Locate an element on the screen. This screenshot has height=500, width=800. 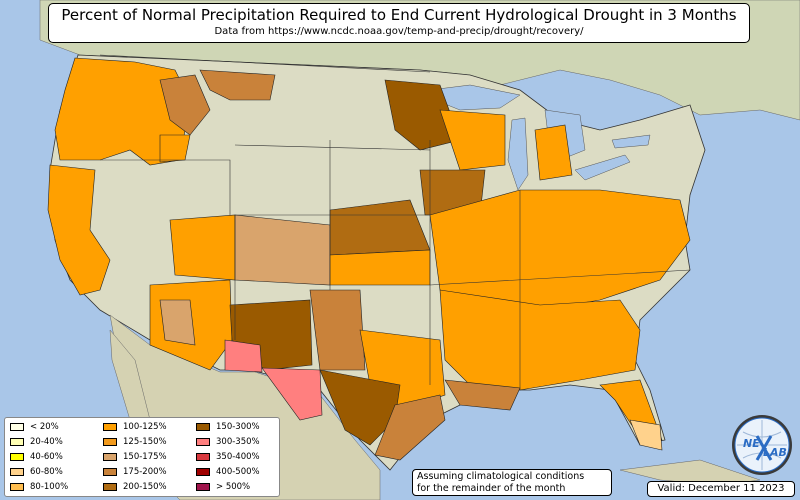
legend-label: 40-60% is located at coordinates (46, 457).